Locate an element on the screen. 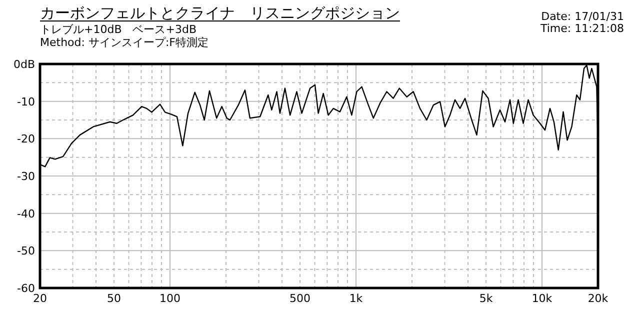 The height and width of the screenshot is (320, 640). y-tick-label: -60 is located at coordinates (26, 288).